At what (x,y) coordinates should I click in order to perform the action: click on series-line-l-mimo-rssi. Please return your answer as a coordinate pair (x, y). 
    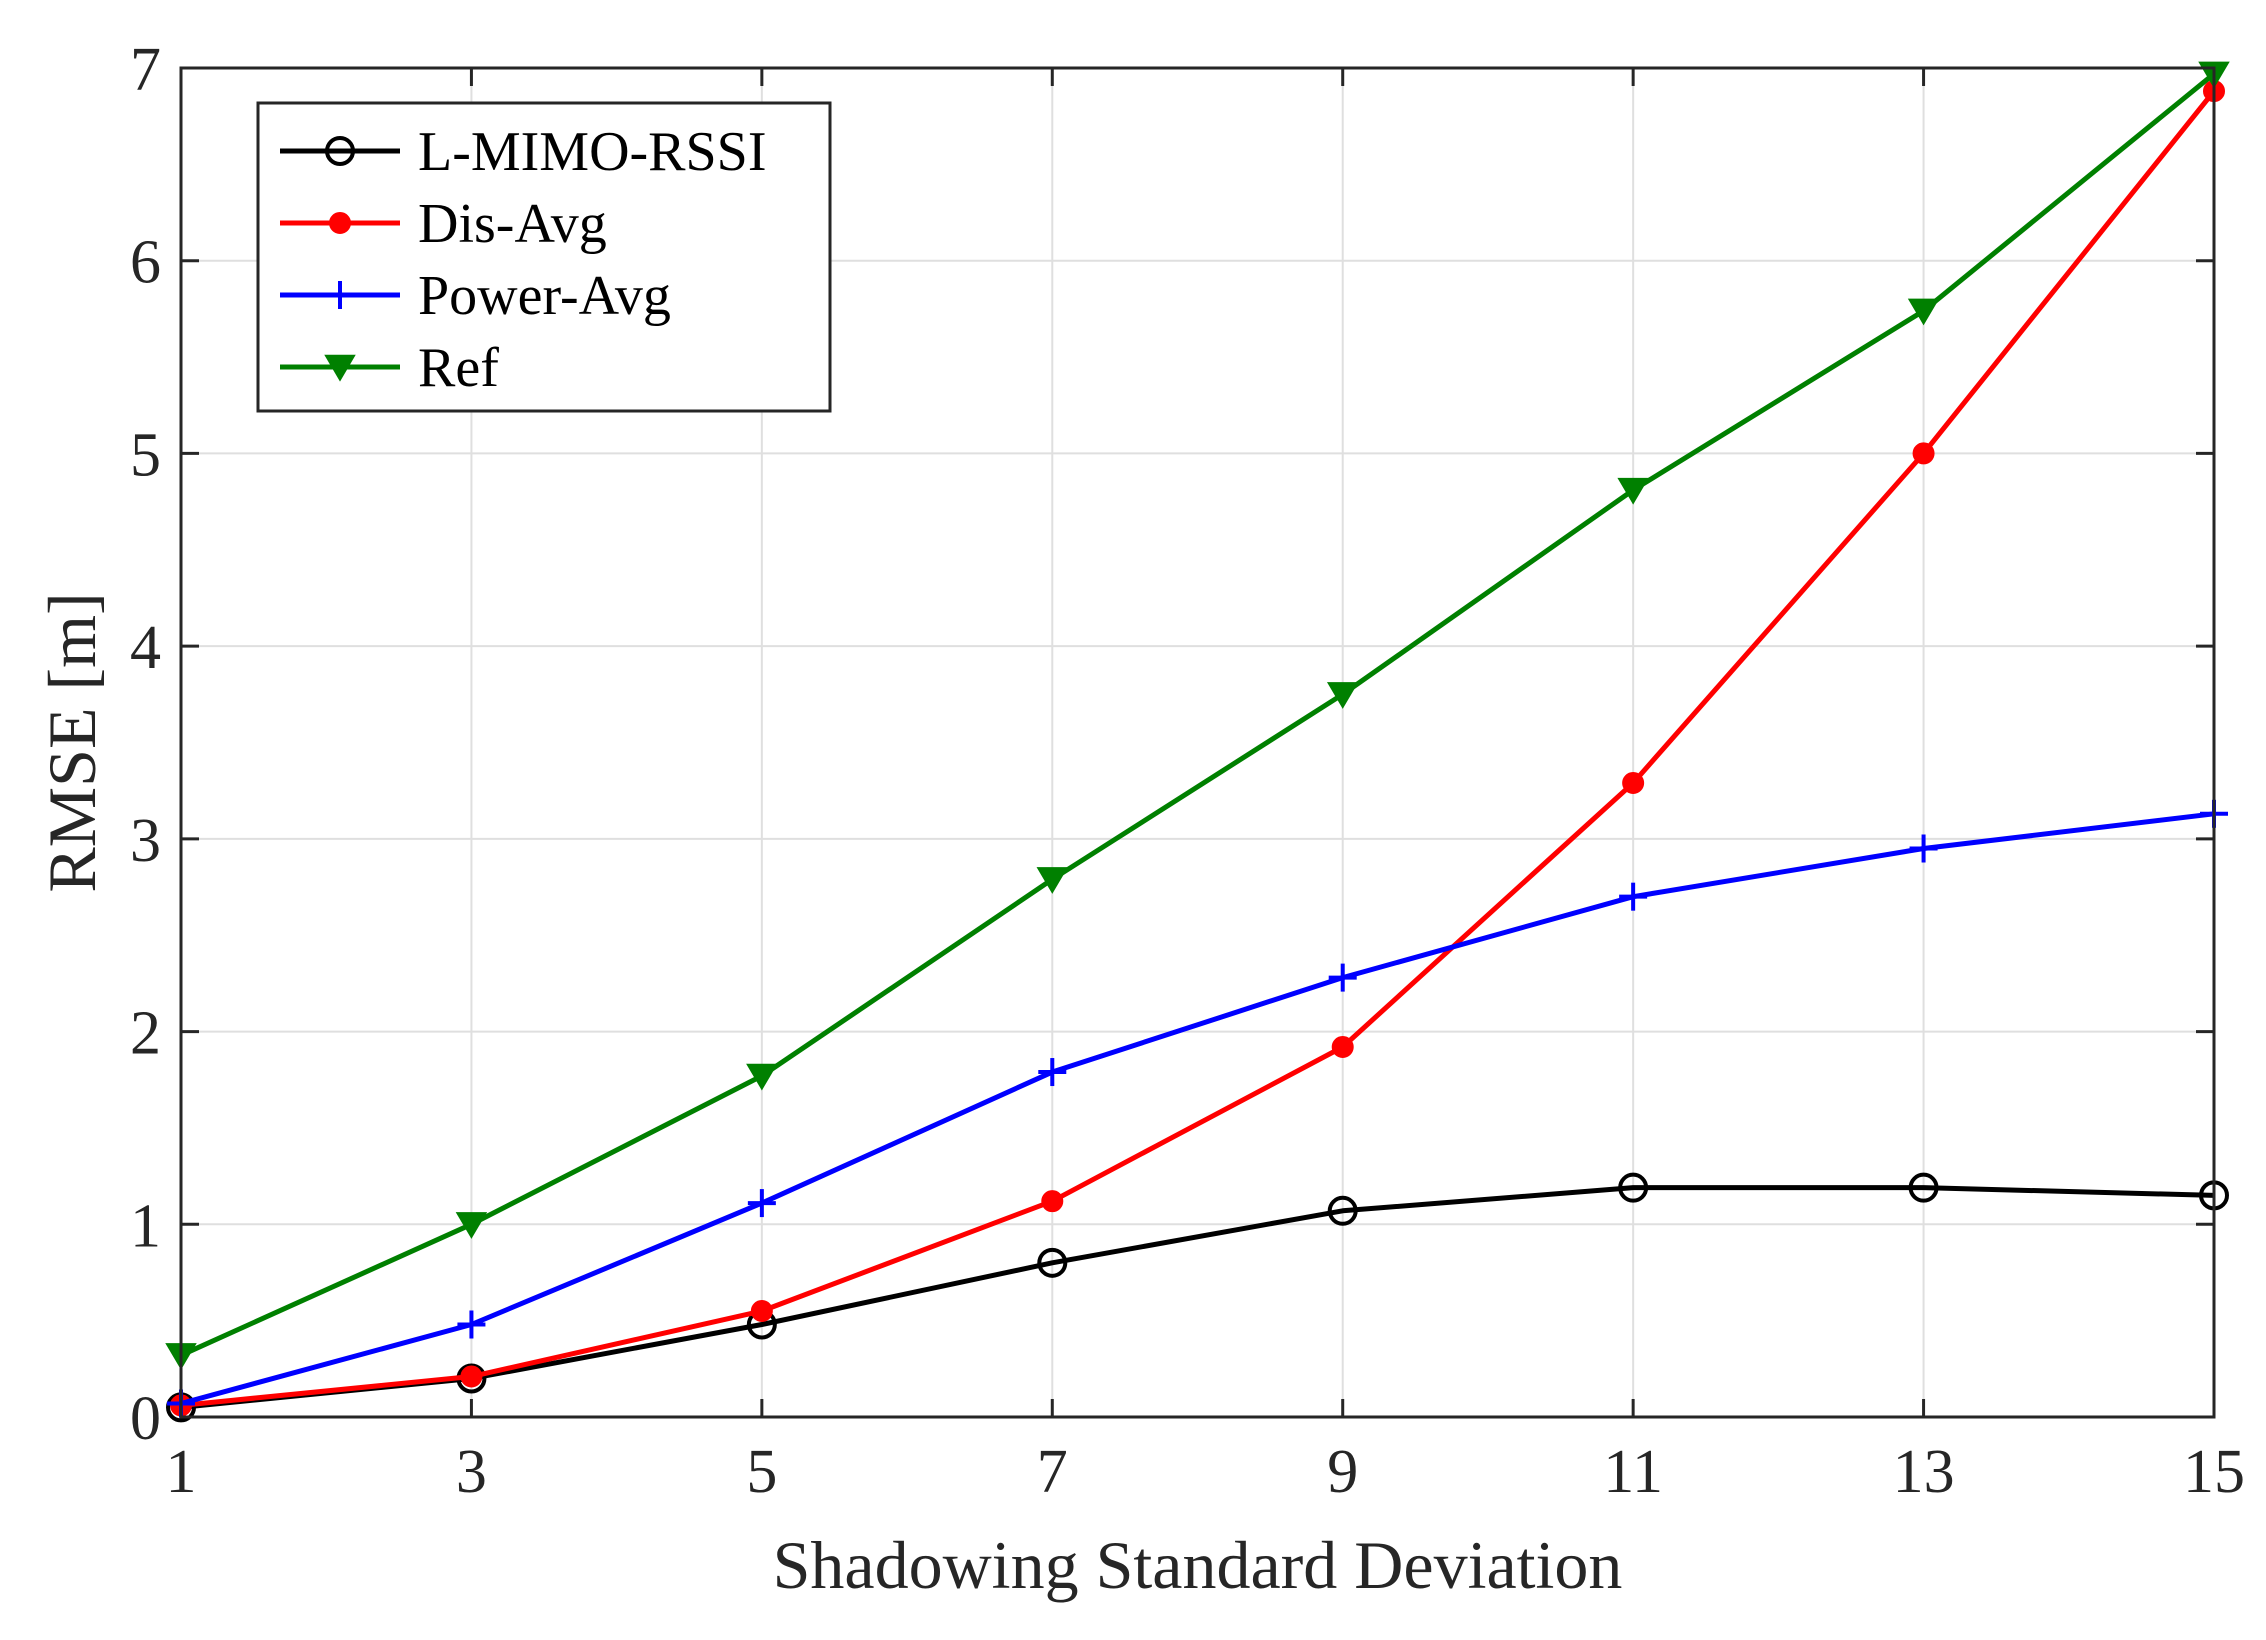
    Looking at the image, I should click on (1197, 1297).